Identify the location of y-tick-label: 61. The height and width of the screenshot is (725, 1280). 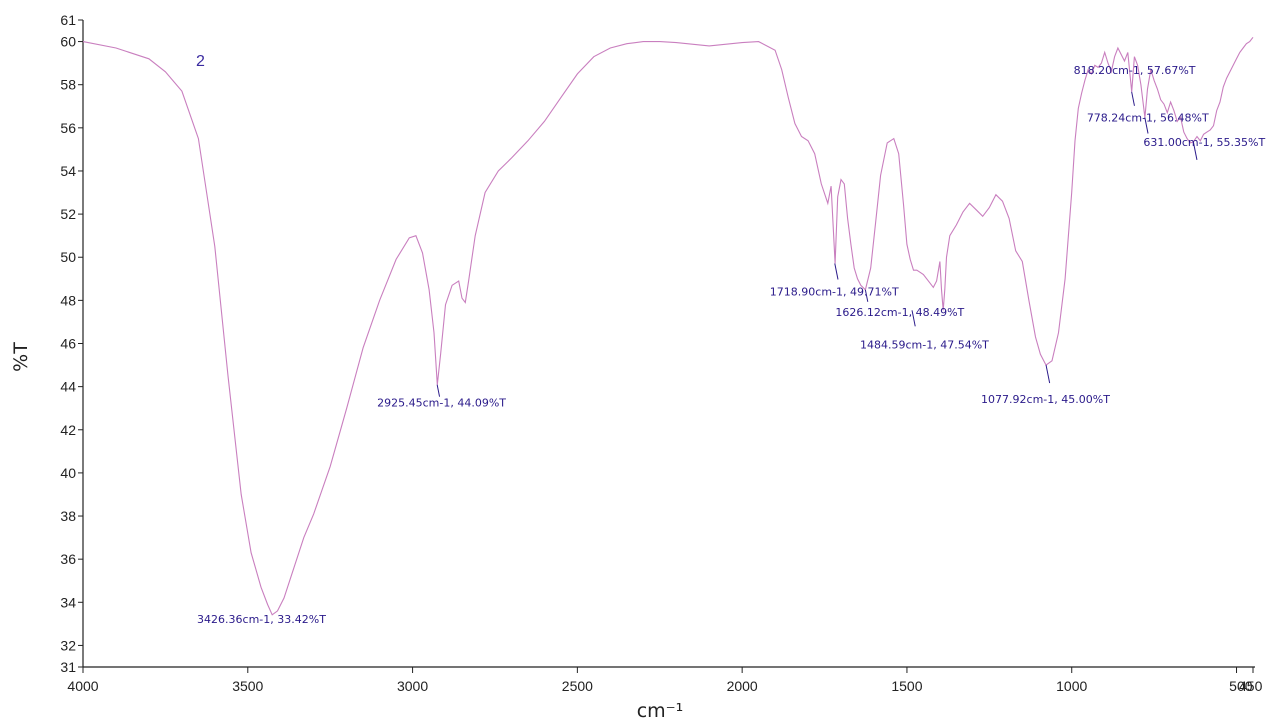
(68, 20).